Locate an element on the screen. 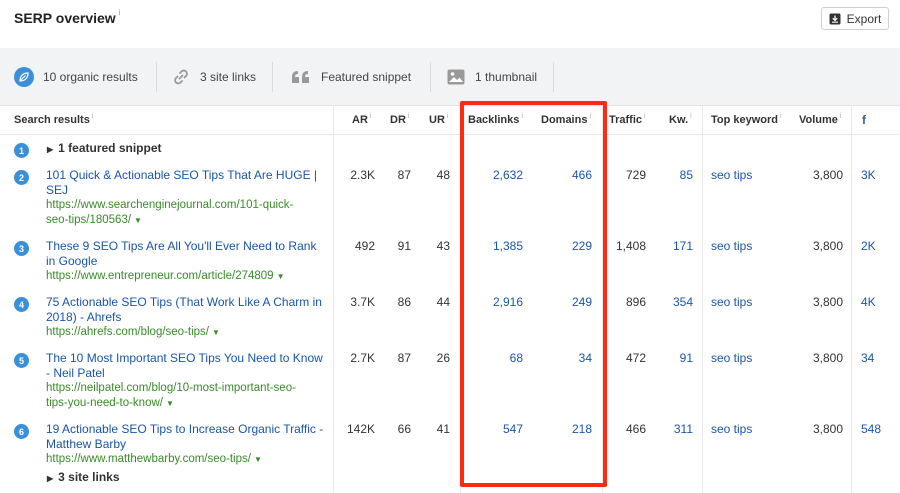 Image resolution: width=900 pixels, height=493 pixels. cell-kw: 85 is located at coordinates (686, 175).